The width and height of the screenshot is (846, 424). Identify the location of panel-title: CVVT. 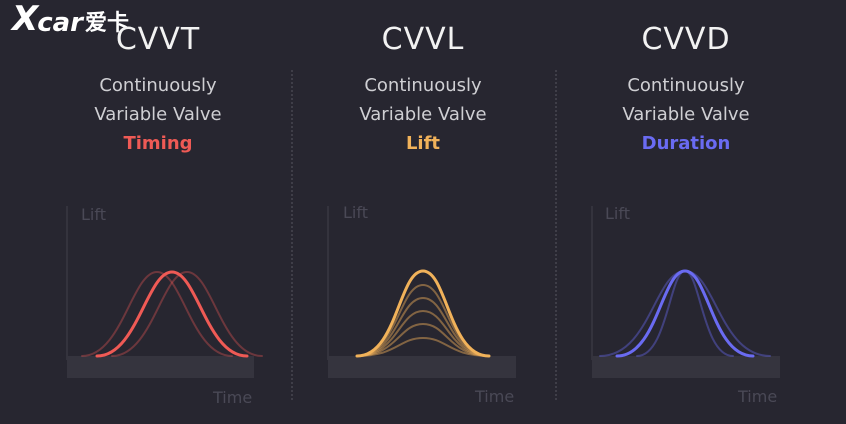
(158, 39).